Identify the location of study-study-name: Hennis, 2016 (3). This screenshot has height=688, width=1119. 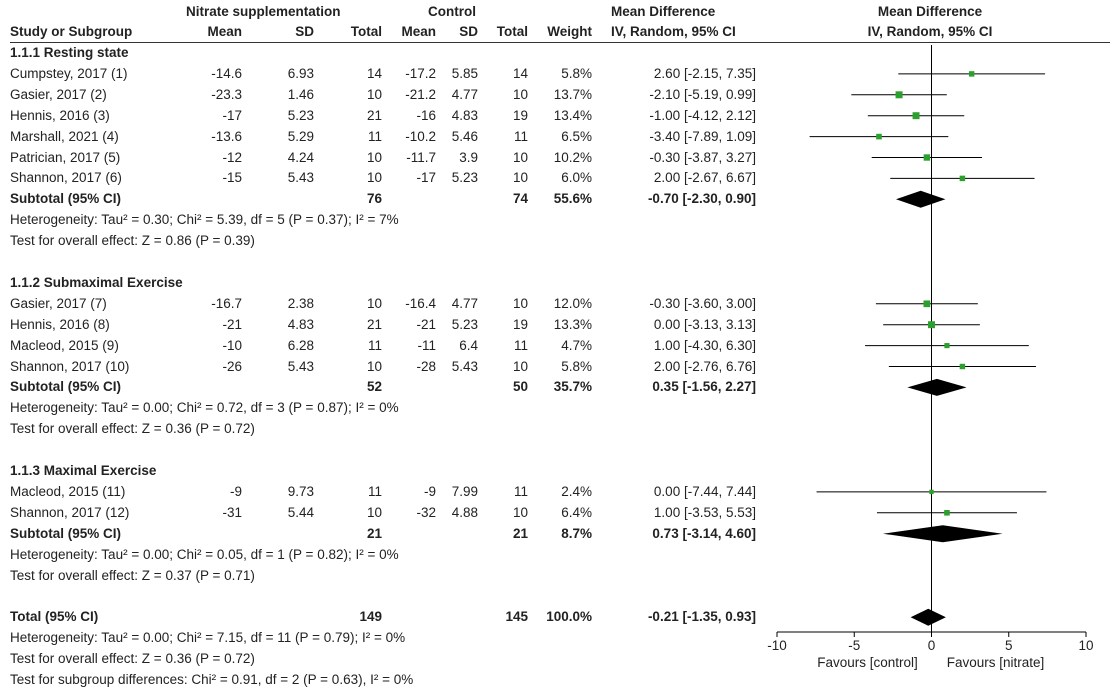
(60, 115).